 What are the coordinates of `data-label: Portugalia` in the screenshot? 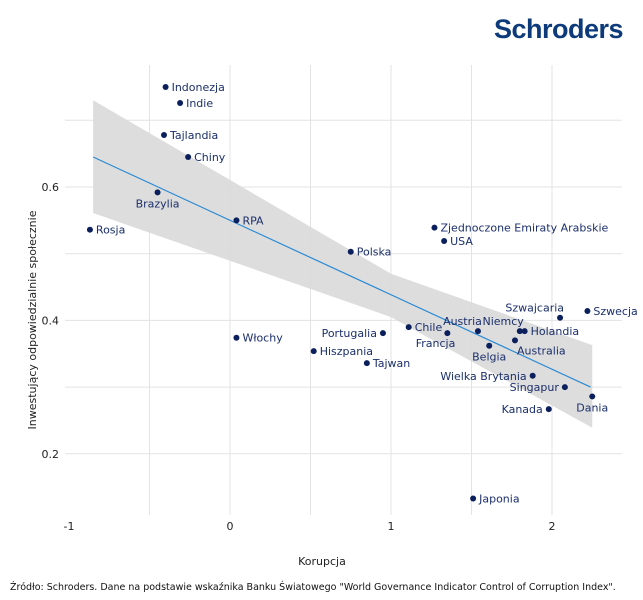 It's located at (349, 333).